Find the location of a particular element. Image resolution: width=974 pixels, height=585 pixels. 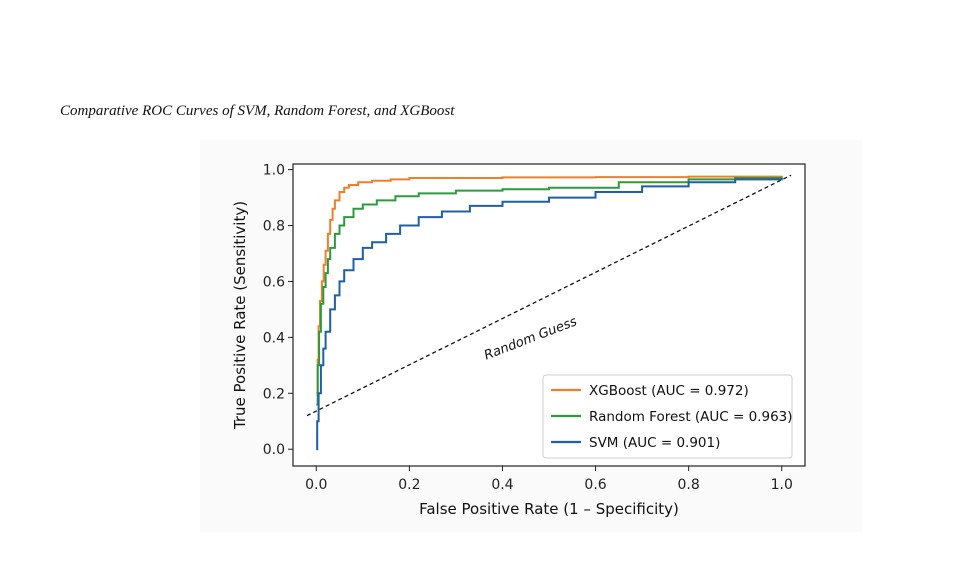

x-tick-label: 0.4 is located at coordinates (502, 485).